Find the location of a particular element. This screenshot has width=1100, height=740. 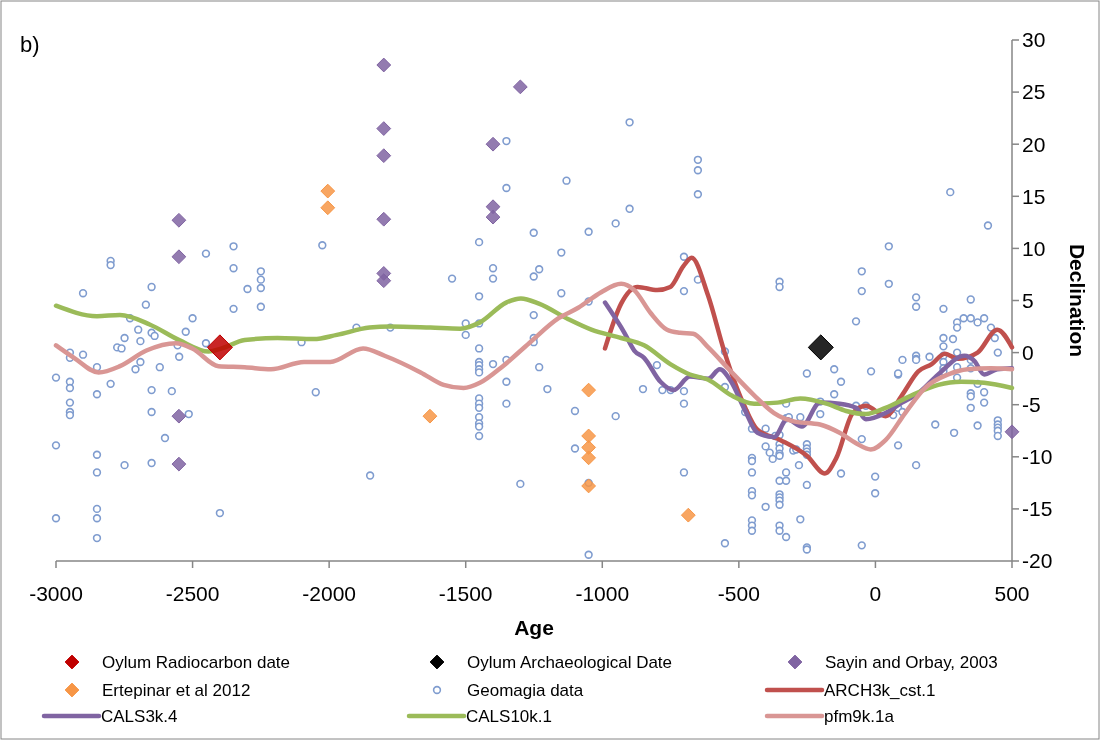

x-tick-label: -2500 is located at coordinates (192, 593).